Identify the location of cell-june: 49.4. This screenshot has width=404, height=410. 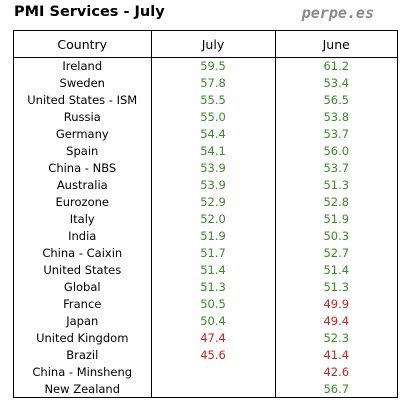
(335, 321).